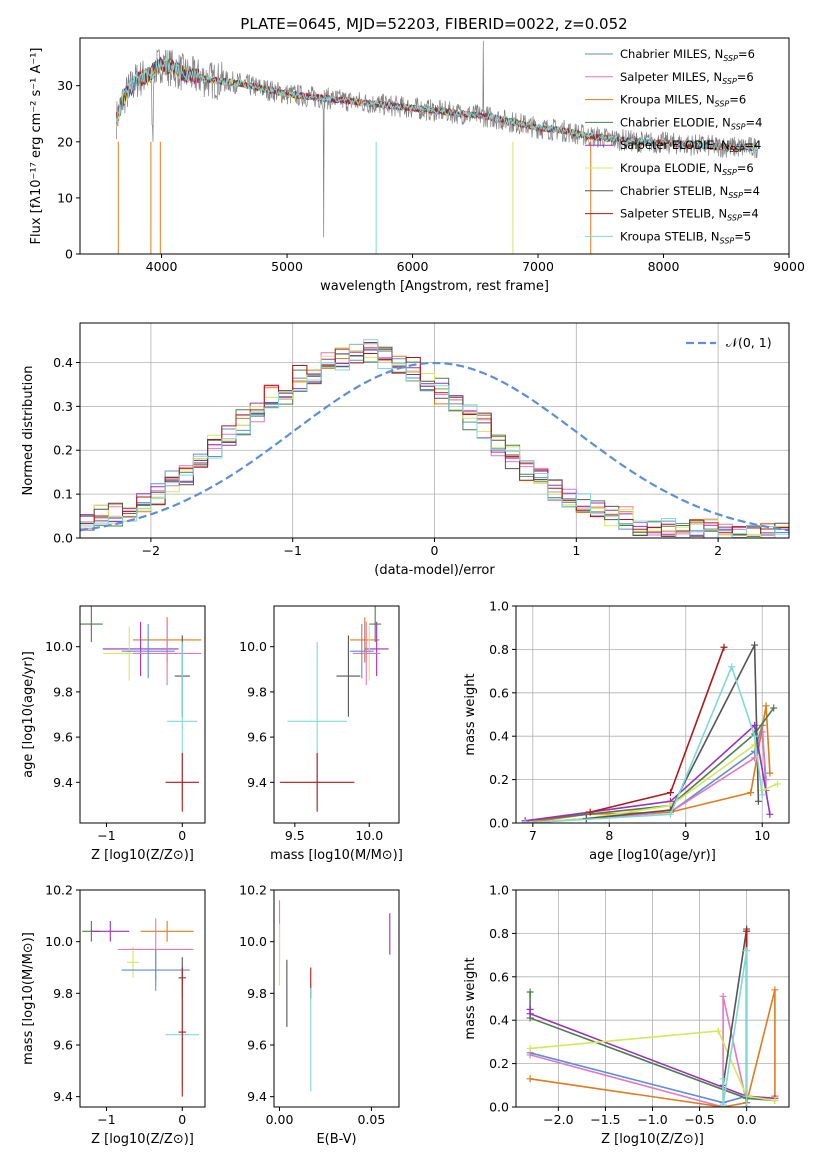 This screenshot has width=819, height=1170. What do you see at coordinates (28, 998) in the screenshot?
I see `mass_vs_Z-ylabel: mass [log10(M/M⊙)]` at bounding box center [28, 998].